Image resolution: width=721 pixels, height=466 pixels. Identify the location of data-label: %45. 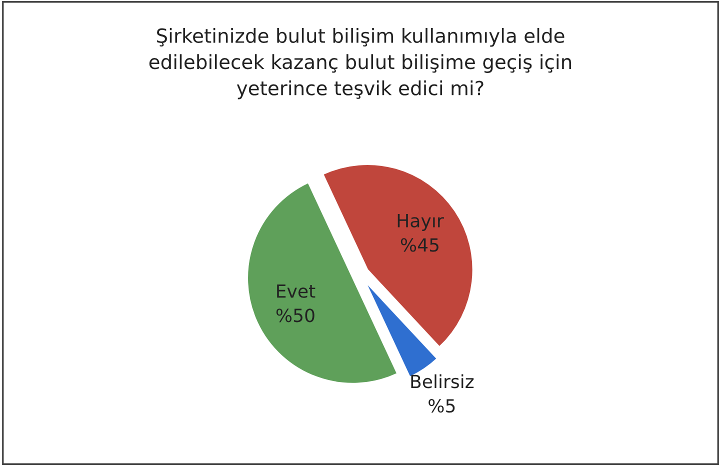
(419, 245).